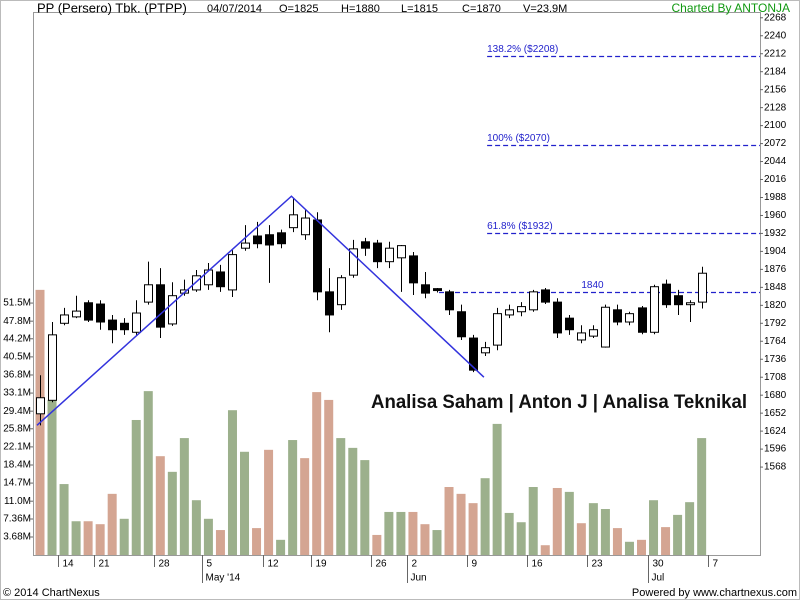  I want to click on x-tick-label: 28, so click(165, 564).